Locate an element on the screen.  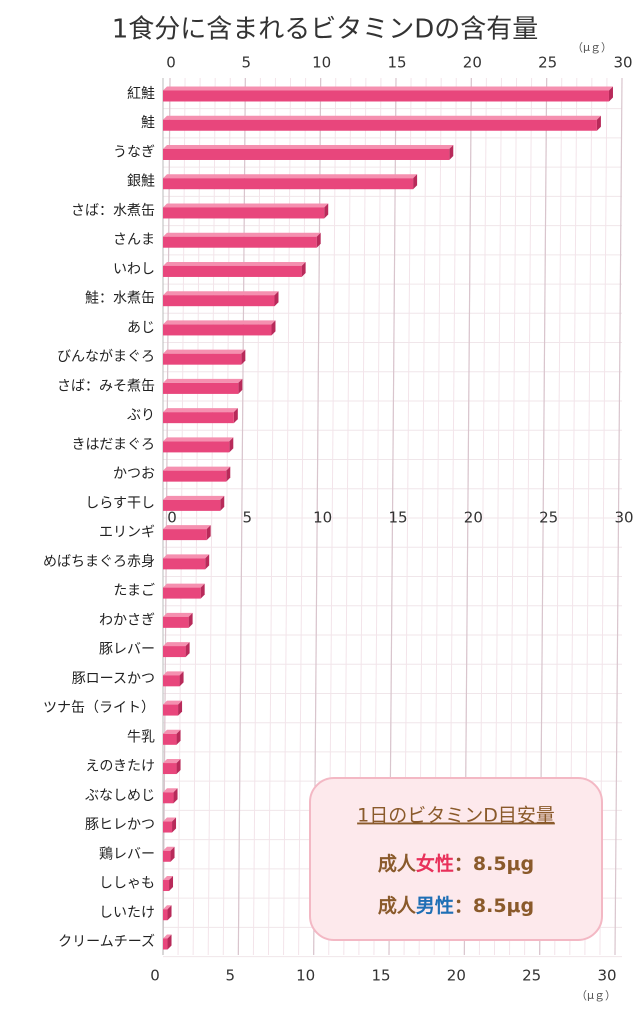
info-box-bg is located at coordinates (456, 859).